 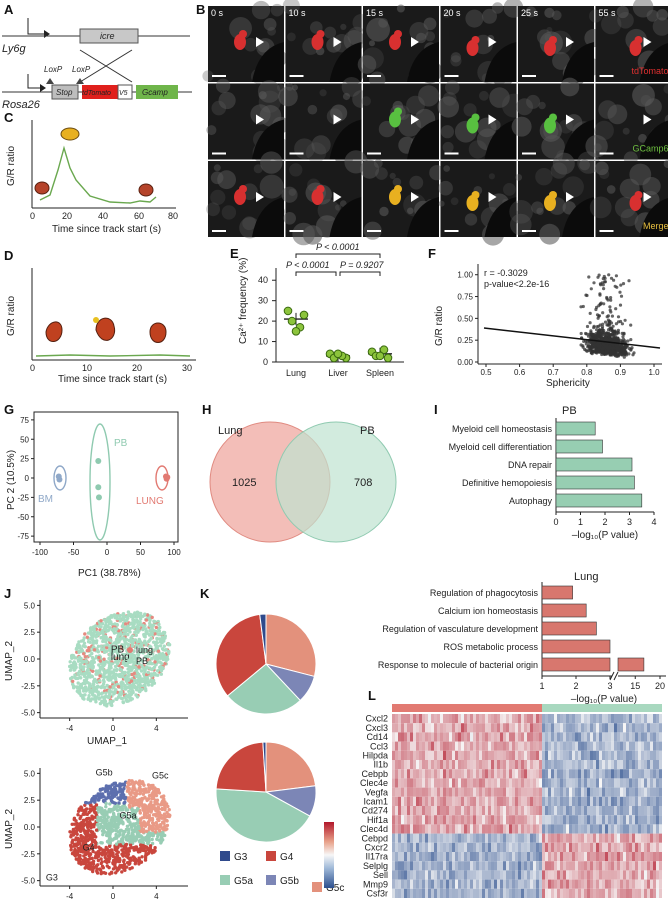 What do you see at coordinates (243, 189) in the screenshot?
I see `micro-cell-lobe` at bounding box center [243, 189].